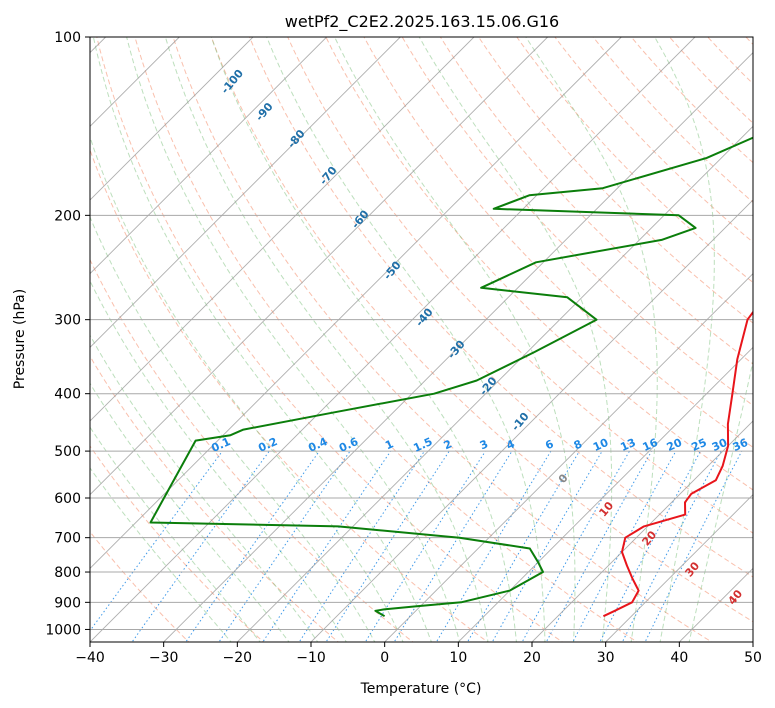 The width and height of the screenshot is (775, 708). Describe the element at coordinates (238, 658) in the screenshot. I see `x-tick-label: −20` at that location.